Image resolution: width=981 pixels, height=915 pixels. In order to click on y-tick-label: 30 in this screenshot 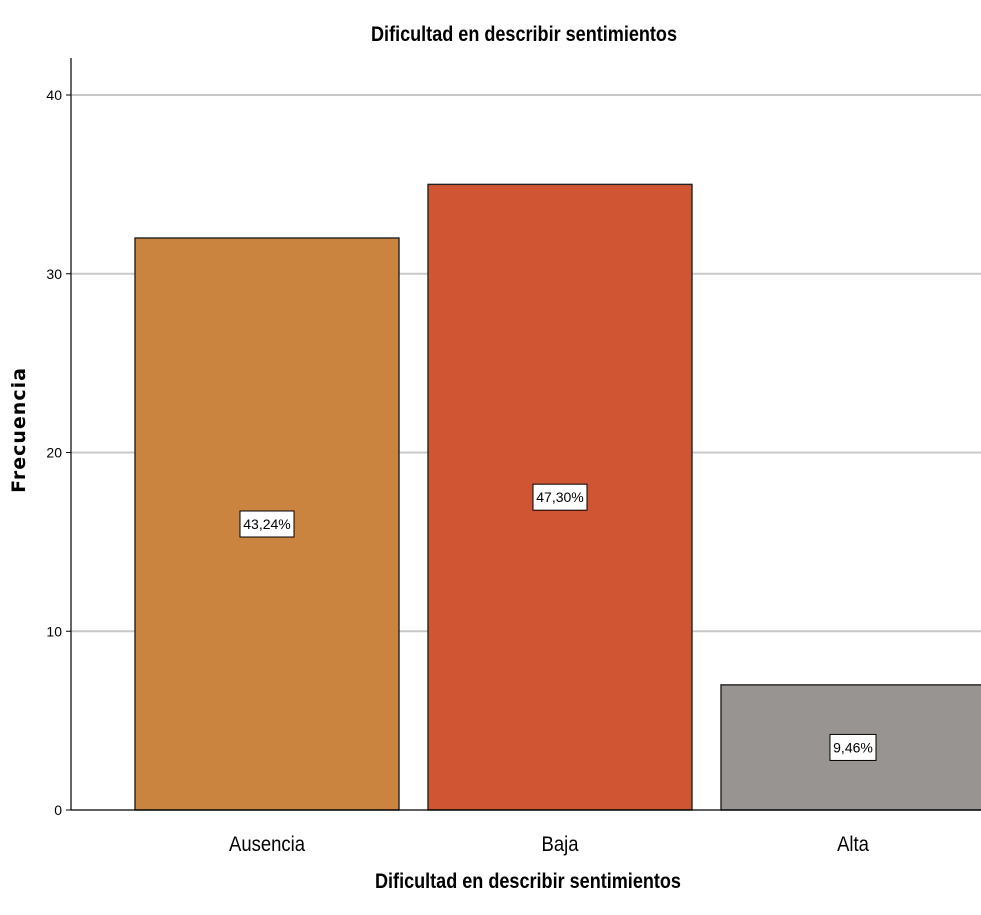, I will do `click(54, 274)`.